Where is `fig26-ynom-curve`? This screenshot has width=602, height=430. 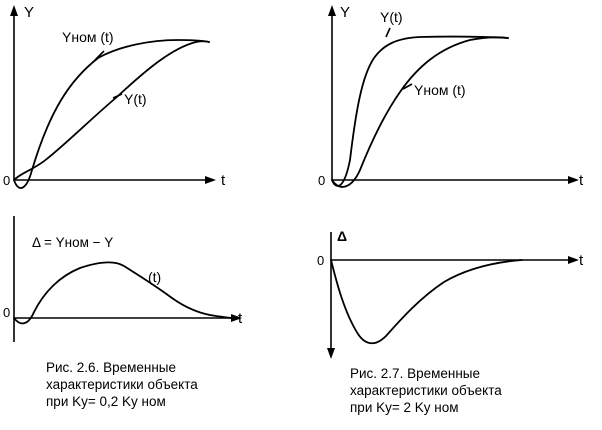 fig26-ynom-curve is located at coordinates (111, 114).